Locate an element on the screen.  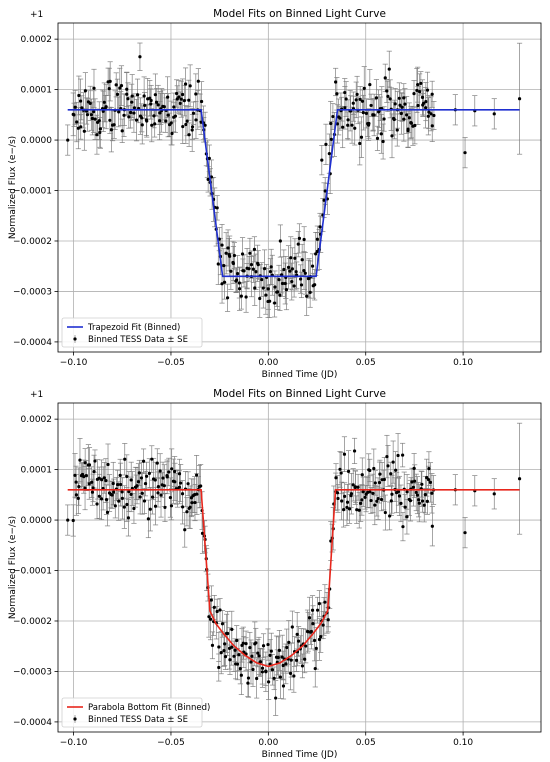
y-tick-label: −0.0004 is located at coordinates (32, 723).